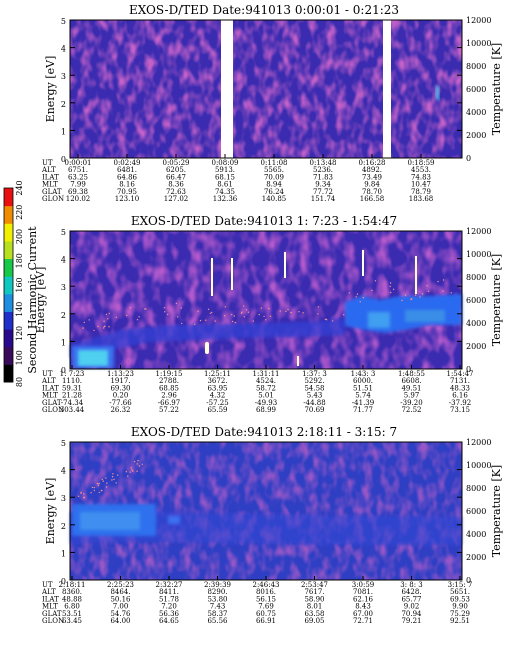 This screenshot has width=505, height=649. What do you see at coordinates (266, 403) in the screenshot?
I see `ephemeris-value: -49.93` at bounding box center [266, 403].